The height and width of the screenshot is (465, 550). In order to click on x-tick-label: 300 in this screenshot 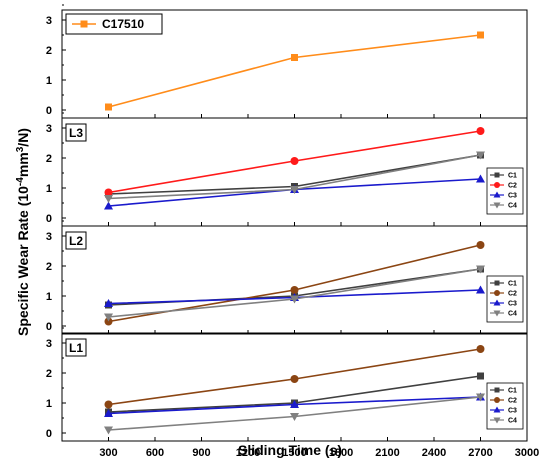, I will do `click(108, 453)`.